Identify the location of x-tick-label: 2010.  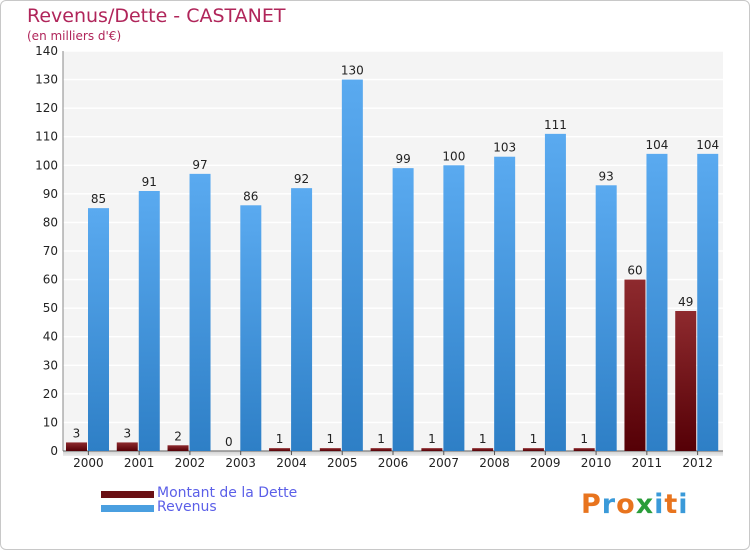
(596, 463).